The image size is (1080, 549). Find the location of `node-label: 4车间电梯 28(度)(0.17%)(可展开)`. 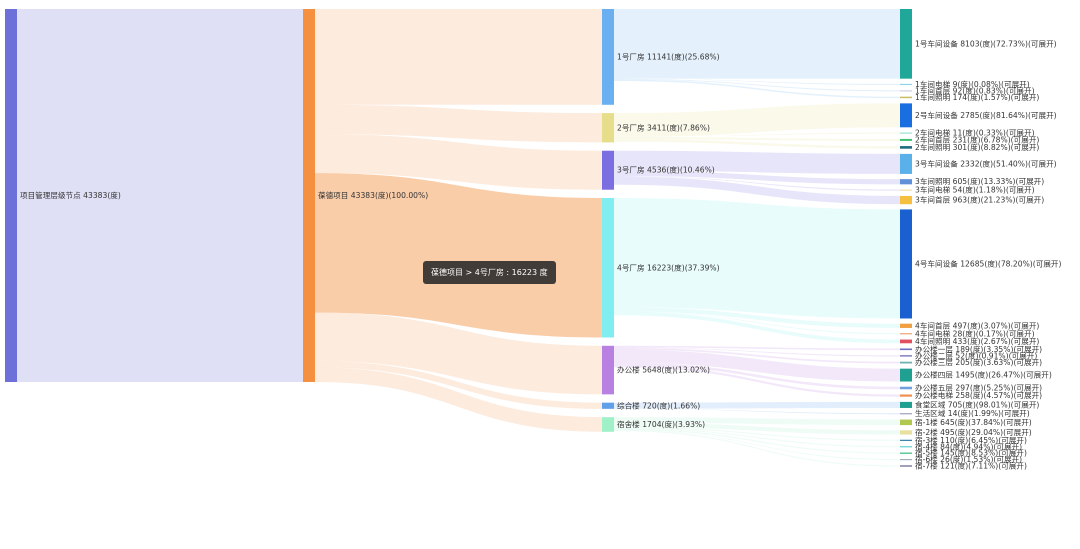

node-label: 4车间电梯 28(度)(0.17%)(可展开) is located at coordinates (975, 333).